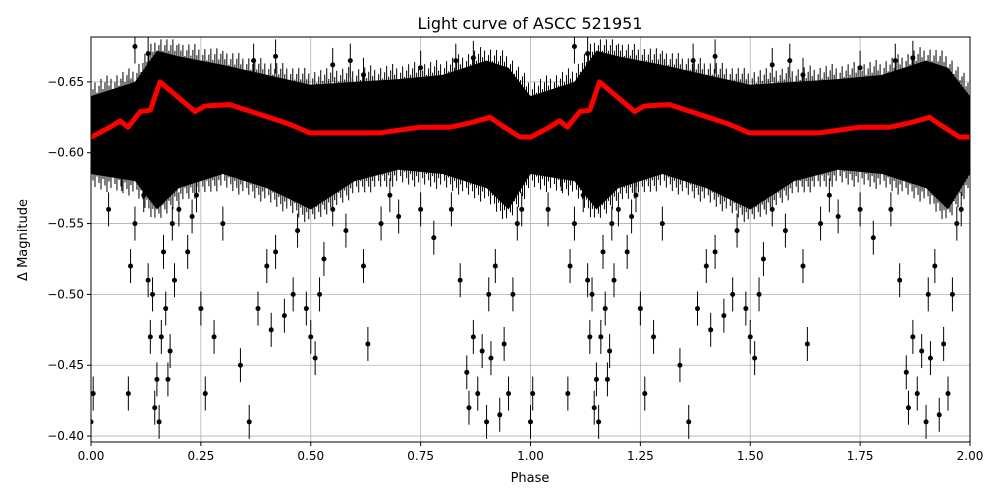 The width and height of the screenshot is (1000, 504). What do you see at coordinates (750, 456) in the screenshot?
I see `x-tick-label: 1.50` at bounding box center [750, 456].